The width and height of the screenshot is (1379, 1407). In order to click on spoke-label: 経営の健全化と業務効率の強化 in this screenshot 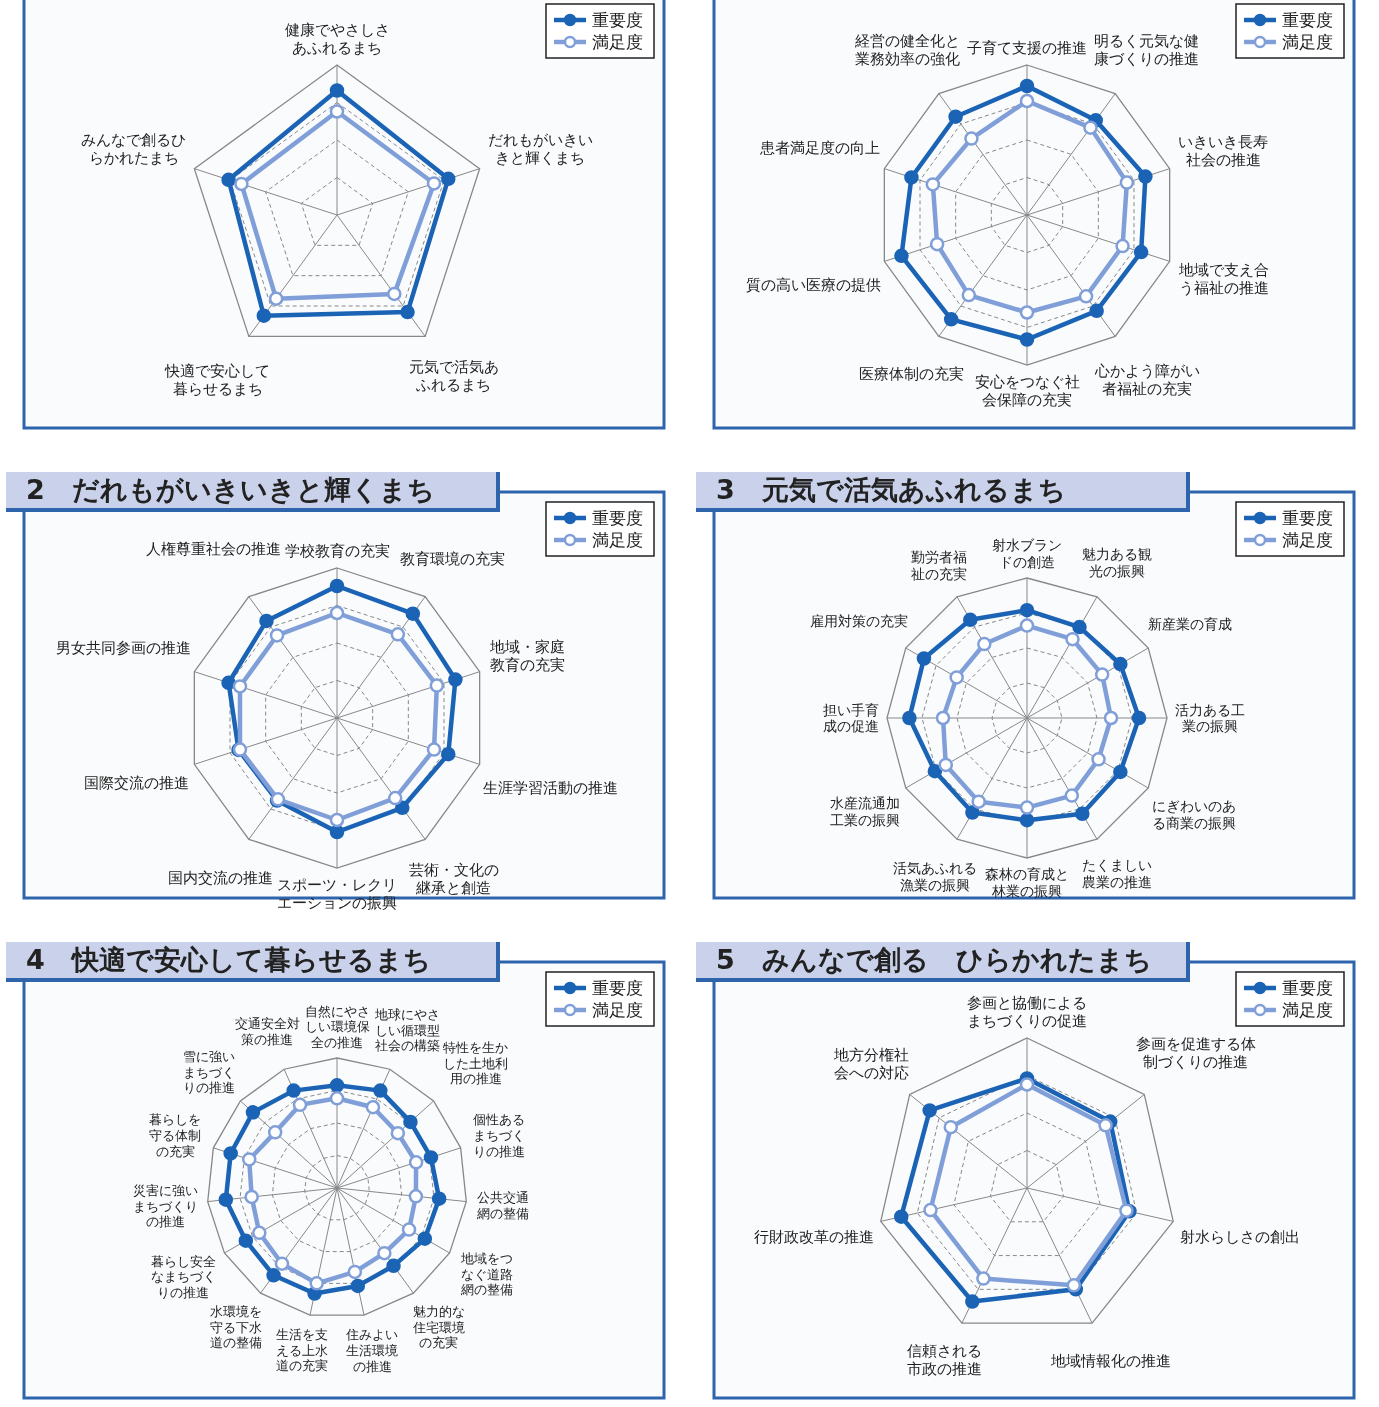, I will do `click(908, 50)`.